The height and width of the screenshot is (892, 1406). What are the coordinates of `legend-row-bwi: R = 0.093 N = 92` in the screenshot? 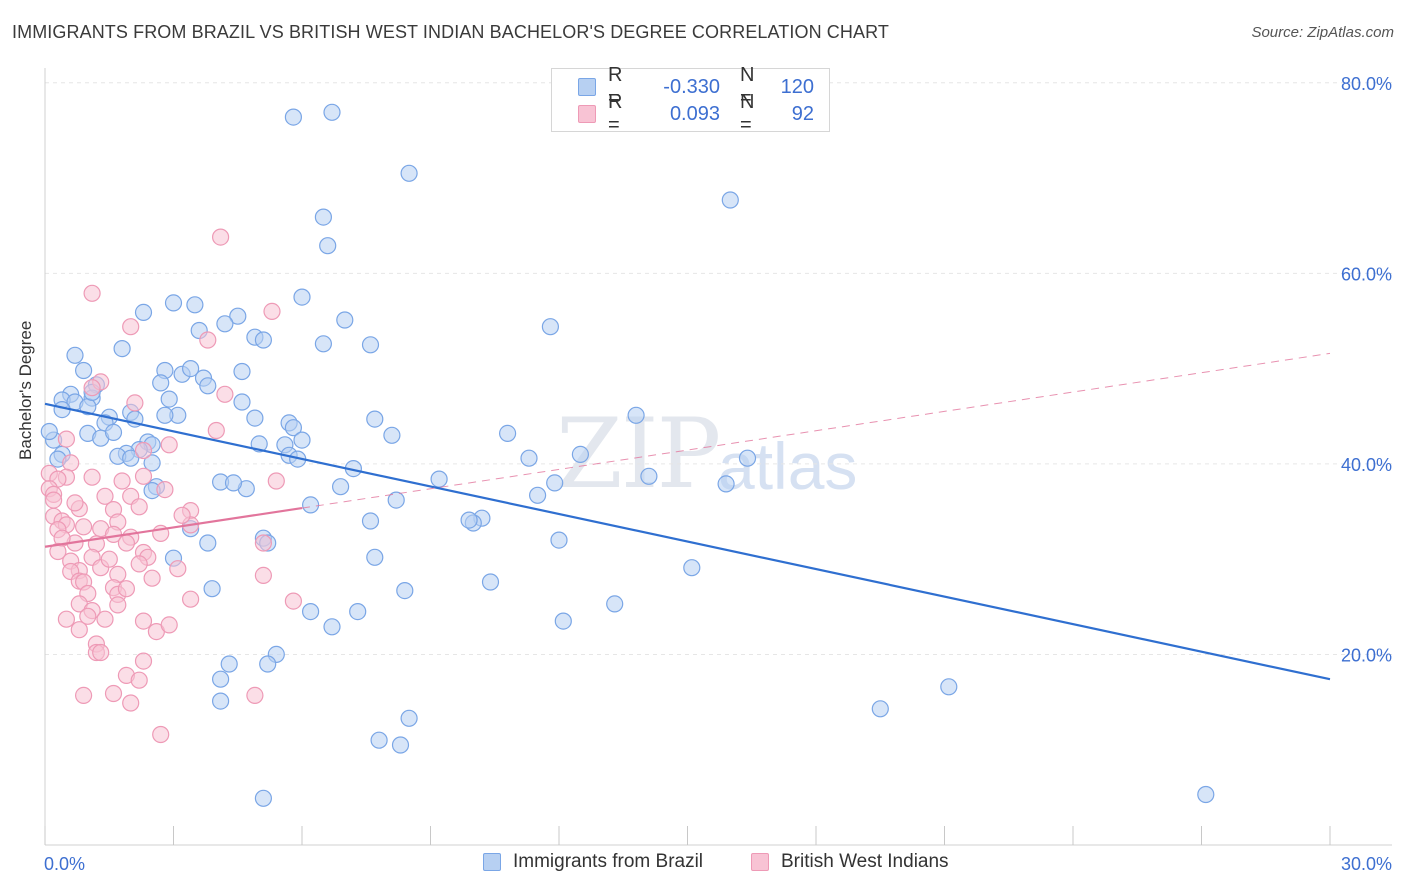 It's located at (683, 113).